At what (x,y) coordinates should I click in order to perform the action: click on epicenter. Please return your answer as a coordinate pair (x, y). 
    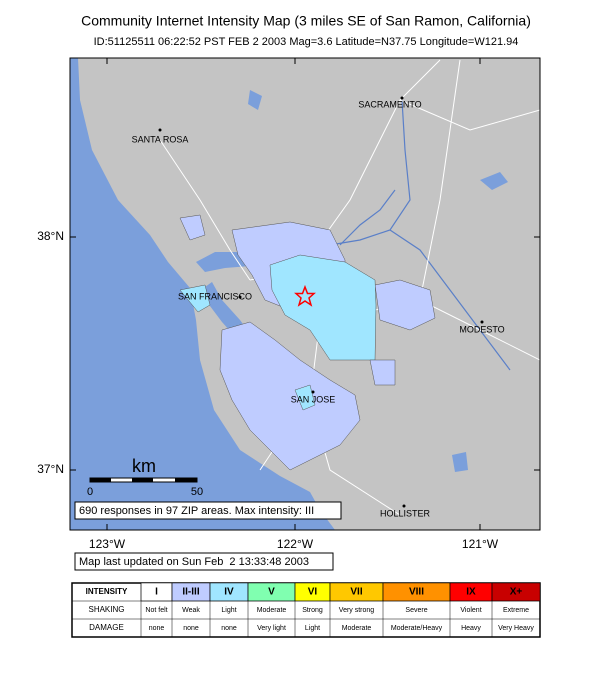
    Looking at the image, I should click on (305, 295).